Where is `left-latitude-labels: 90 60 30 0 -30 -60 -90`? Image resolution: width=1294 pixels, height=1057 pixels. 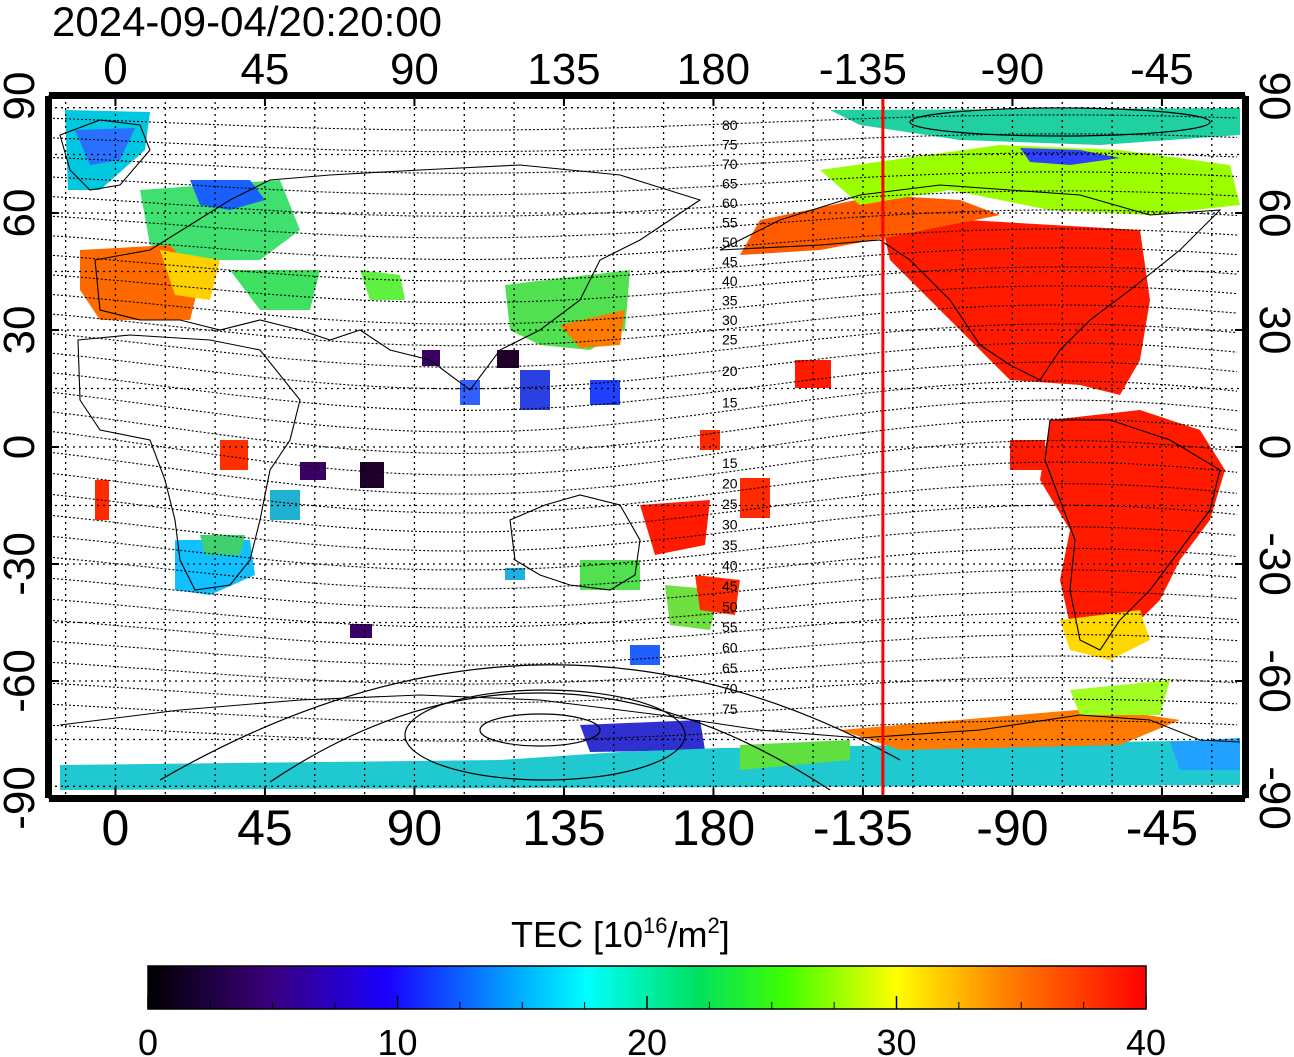 left-latitude-labels: 90 60 30 0 -30 -60 -90 is located at coordinates (22, 451).